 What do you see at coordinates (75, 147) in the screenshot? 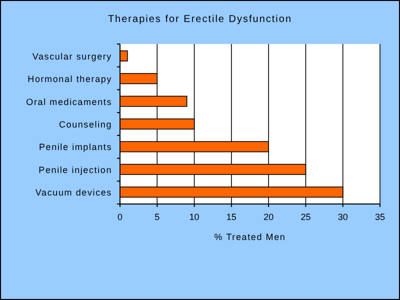
I see `y-tick-label: Penile implants` at bounding box center [75, 147].